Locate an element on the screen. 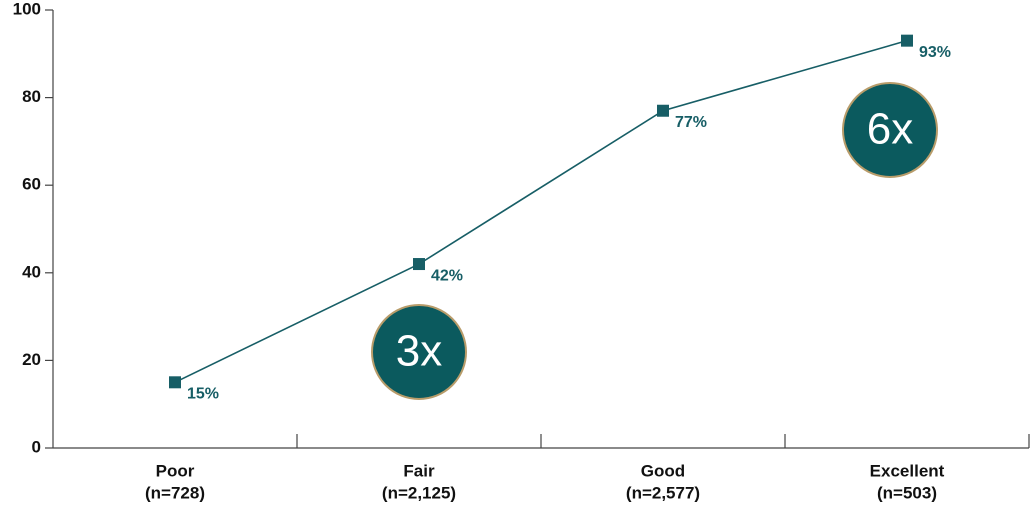  x-tick-count: (n=2,125) is located at coordinates (419, 492).